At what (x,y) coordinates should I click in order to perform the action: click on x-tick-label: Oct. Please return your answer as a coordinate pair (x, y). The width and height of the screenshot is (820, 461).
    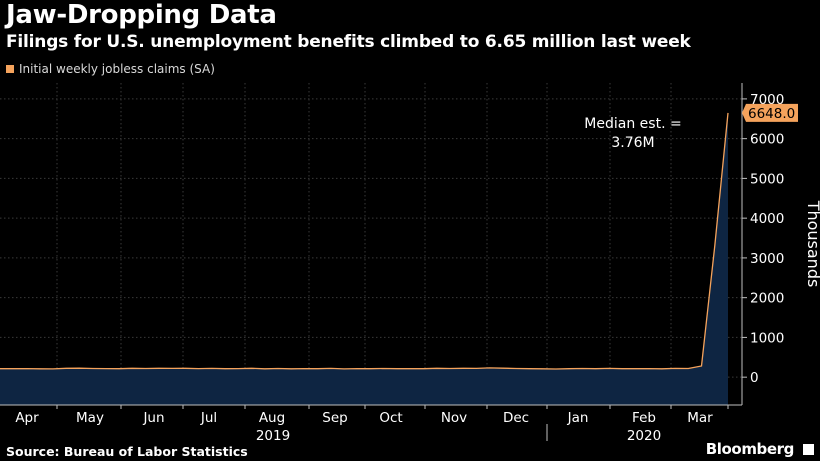
    Looking at the image, I should click on (390, 418).